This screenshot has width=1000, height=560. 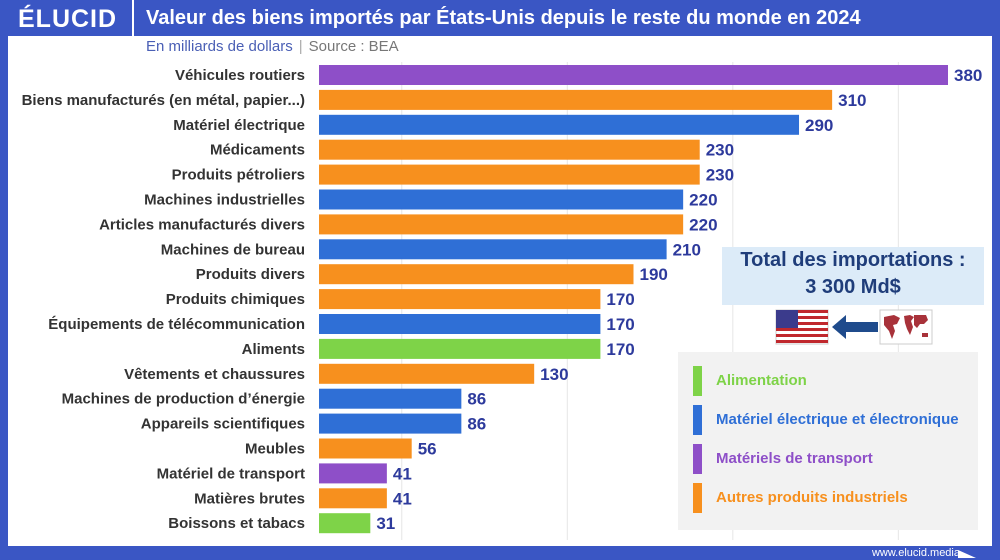 What do you see at coordinates (249, 498) in the screenshot?
I see `category-label: Matières brutes` at bounding box center [249, 498].